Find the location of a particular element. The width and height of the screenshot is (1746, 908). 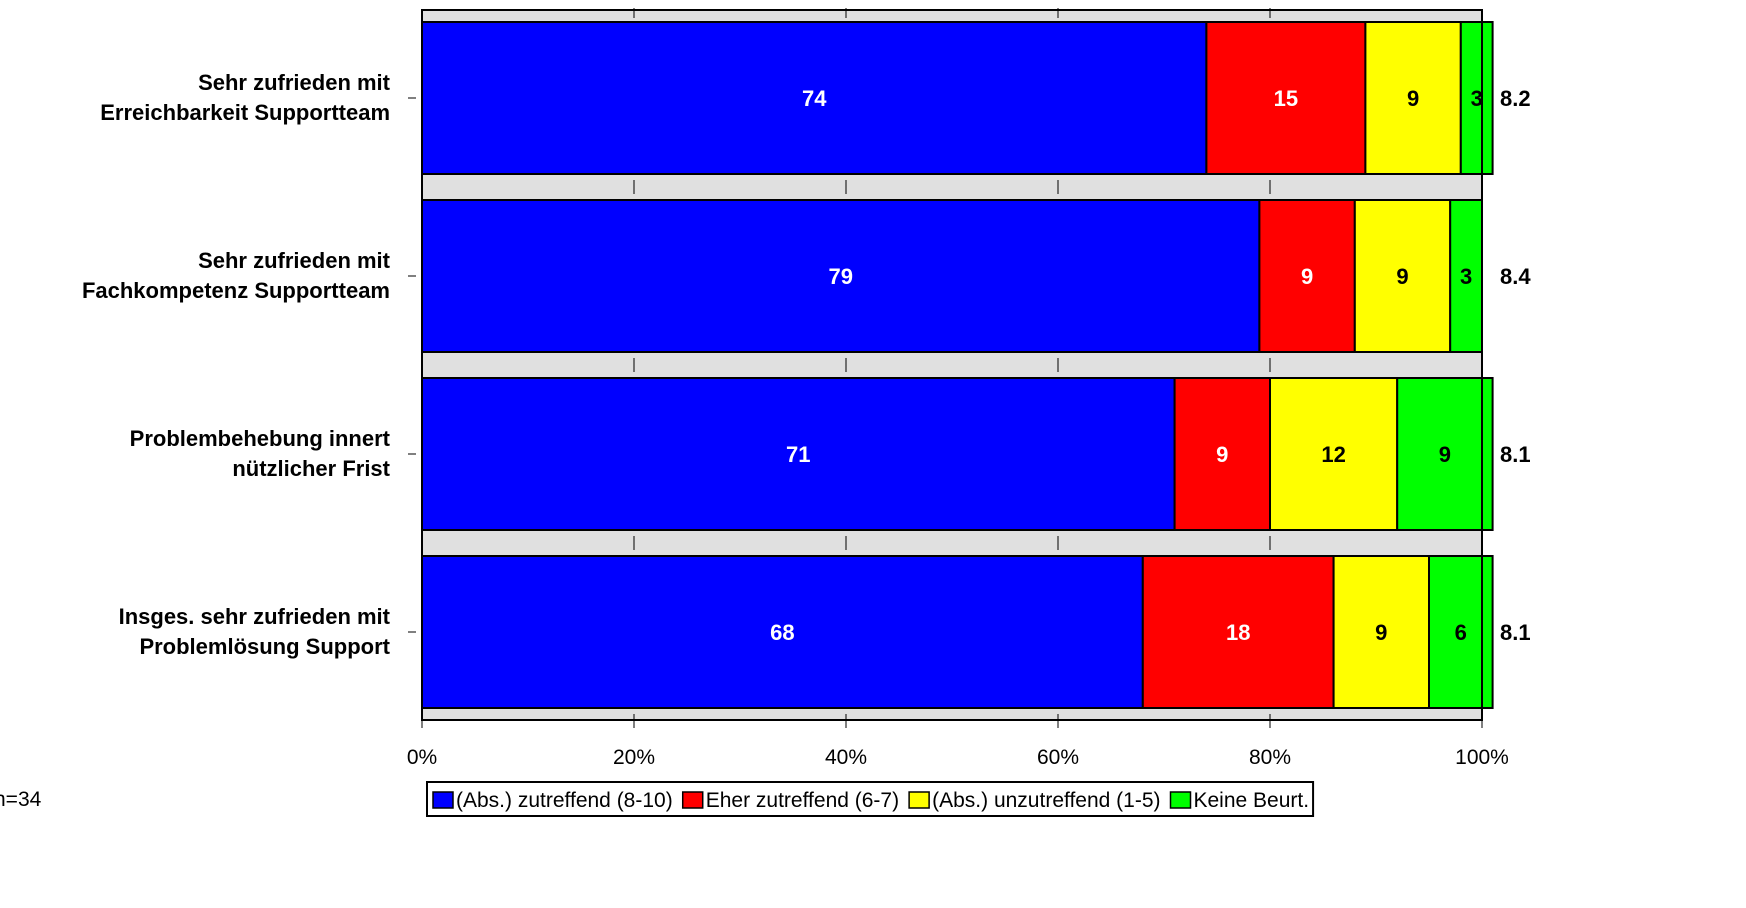

bar-value-label: 15 is located at coordinates (1286, 98).